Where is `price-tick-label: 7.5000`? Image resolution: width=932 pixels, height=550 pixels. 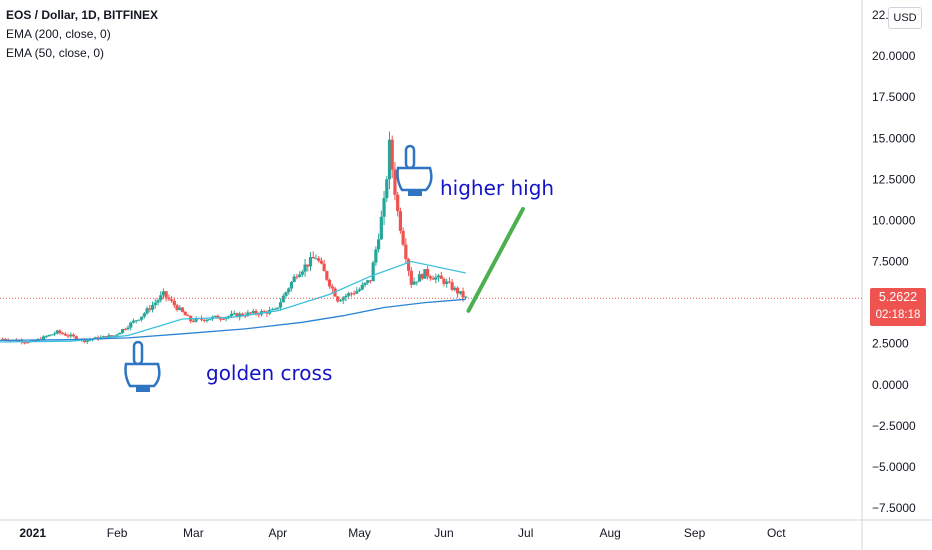
price-tick-label: 7.5000 is located at coordinates (890, 262).